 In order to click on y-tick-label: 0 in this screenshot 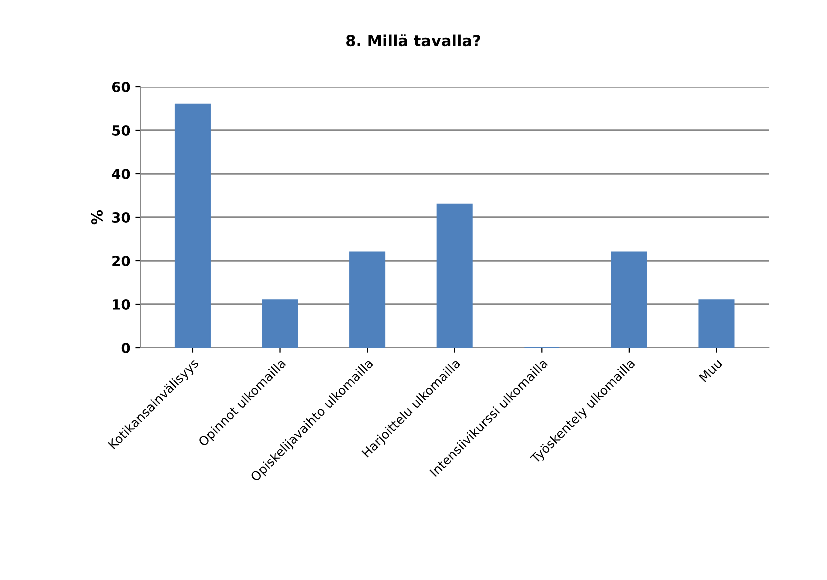, I will do `click(126, 348)`.